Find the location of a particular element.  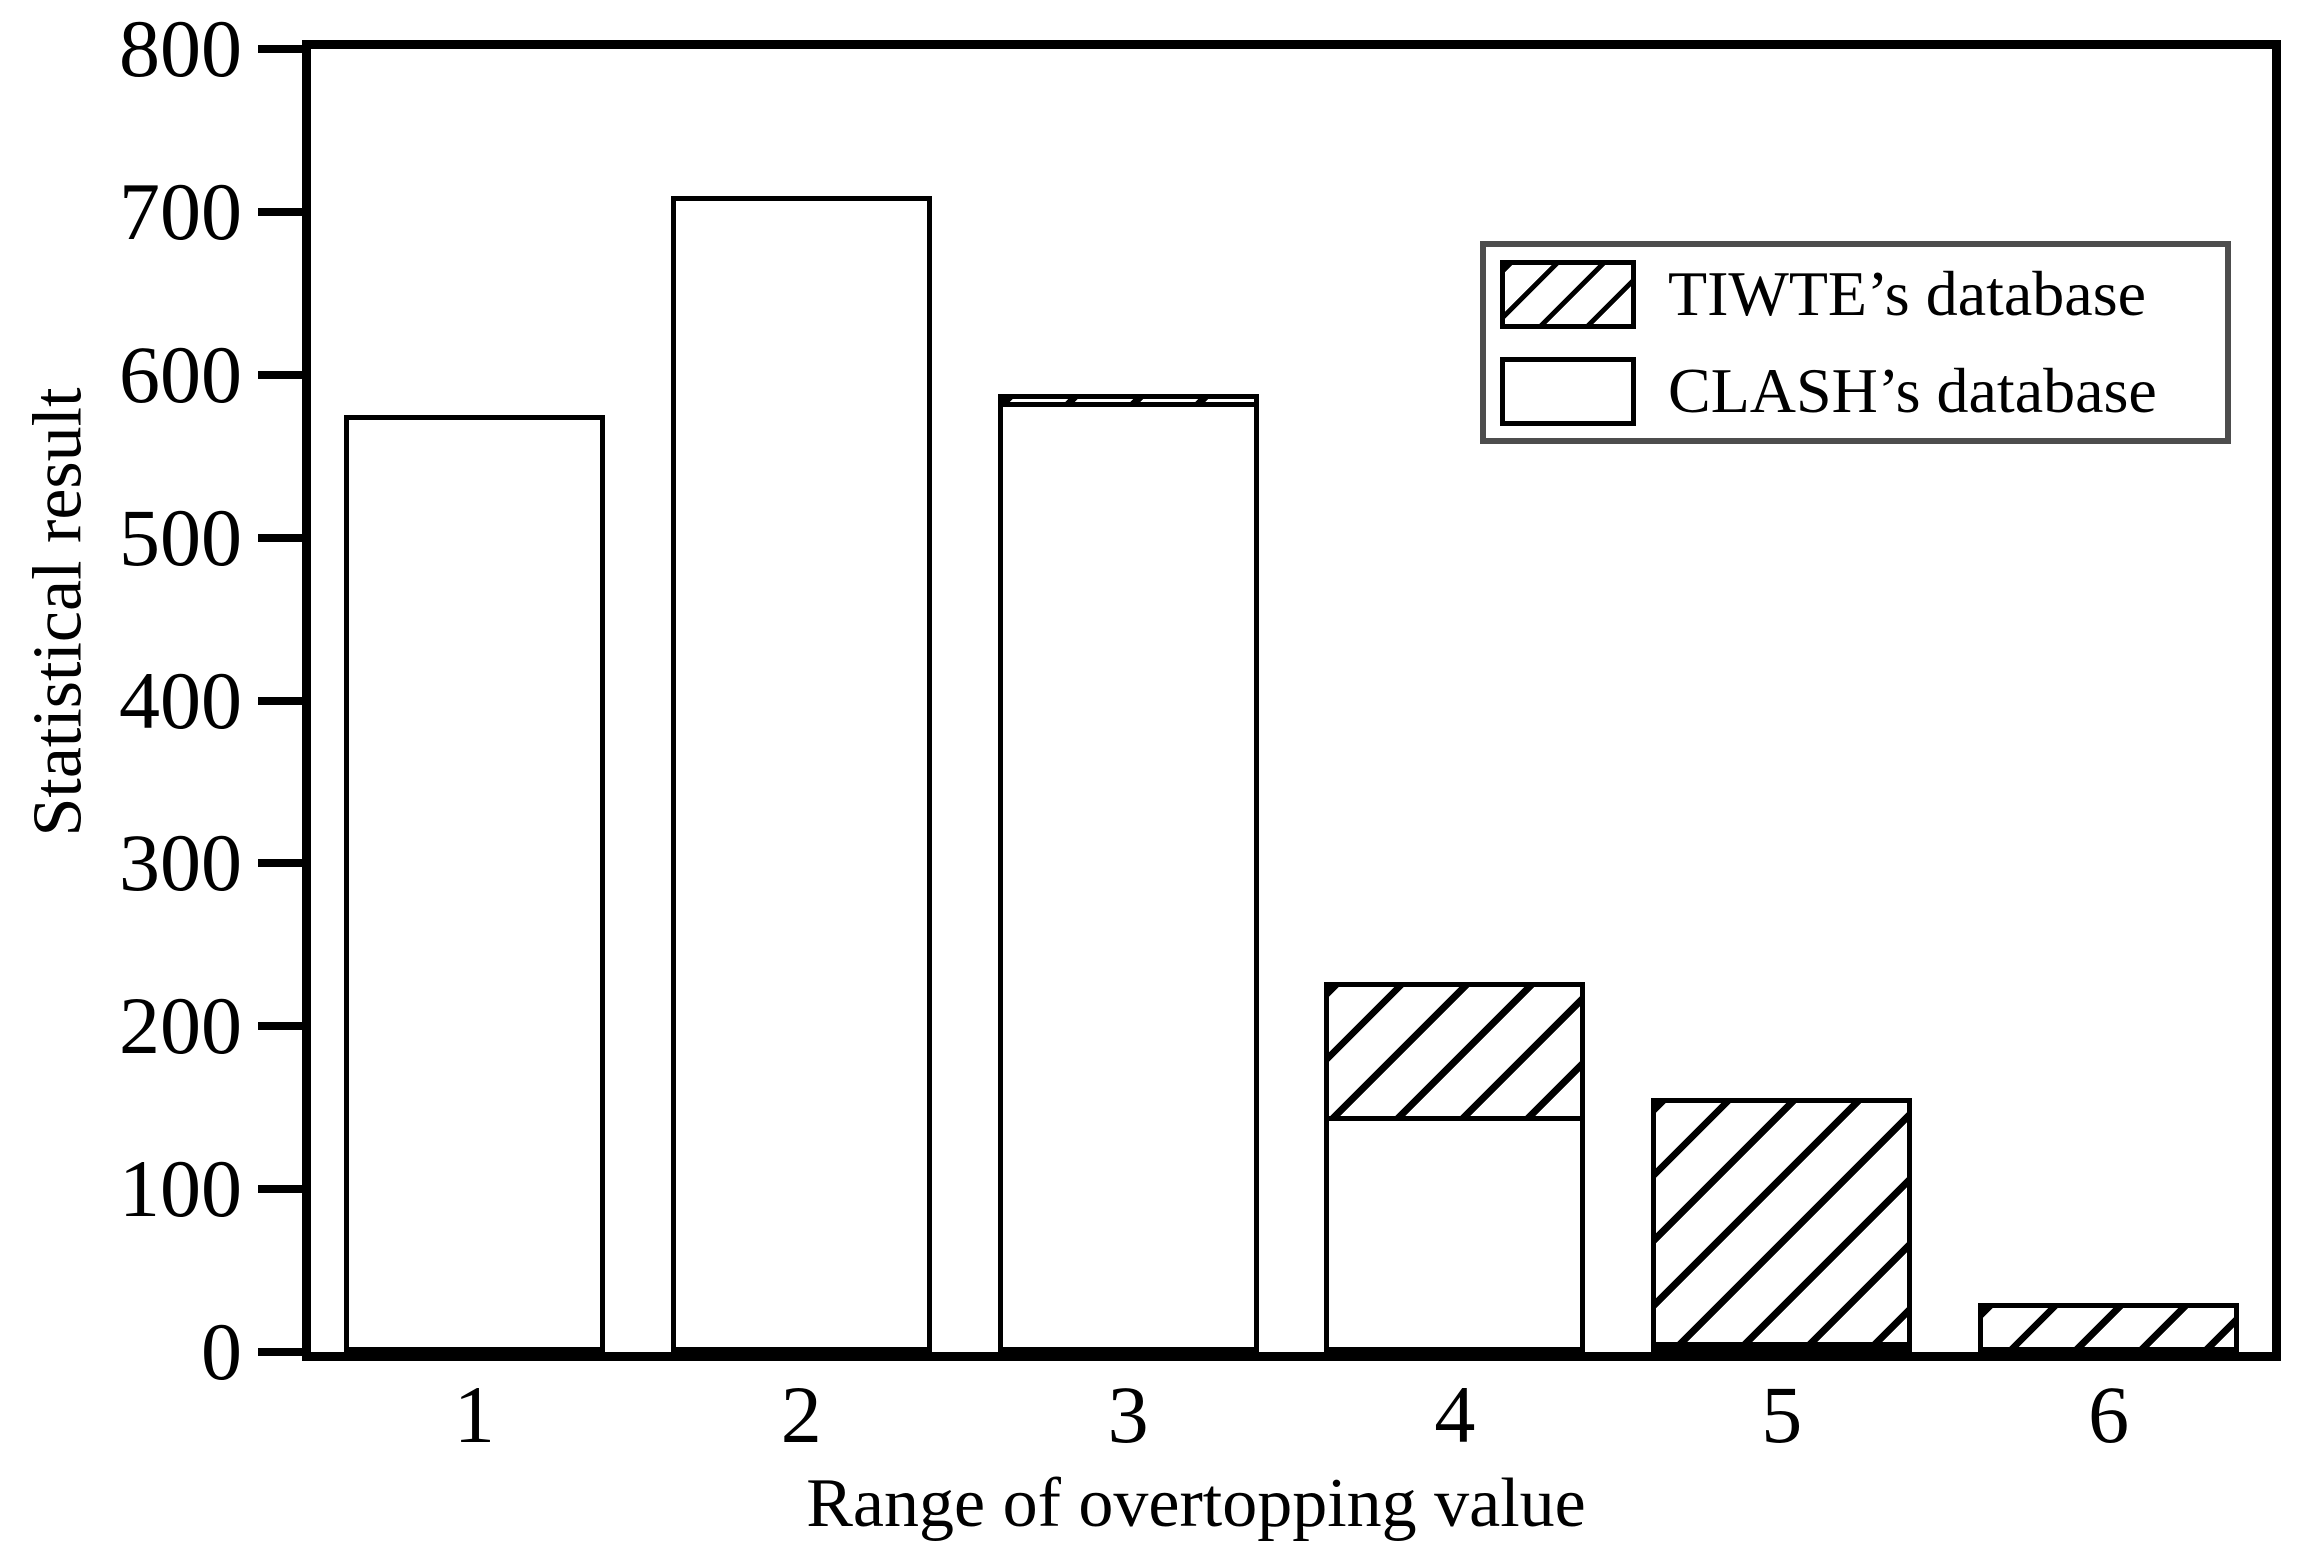

y-tick-label: 800 is located at coordinates (180, 48).